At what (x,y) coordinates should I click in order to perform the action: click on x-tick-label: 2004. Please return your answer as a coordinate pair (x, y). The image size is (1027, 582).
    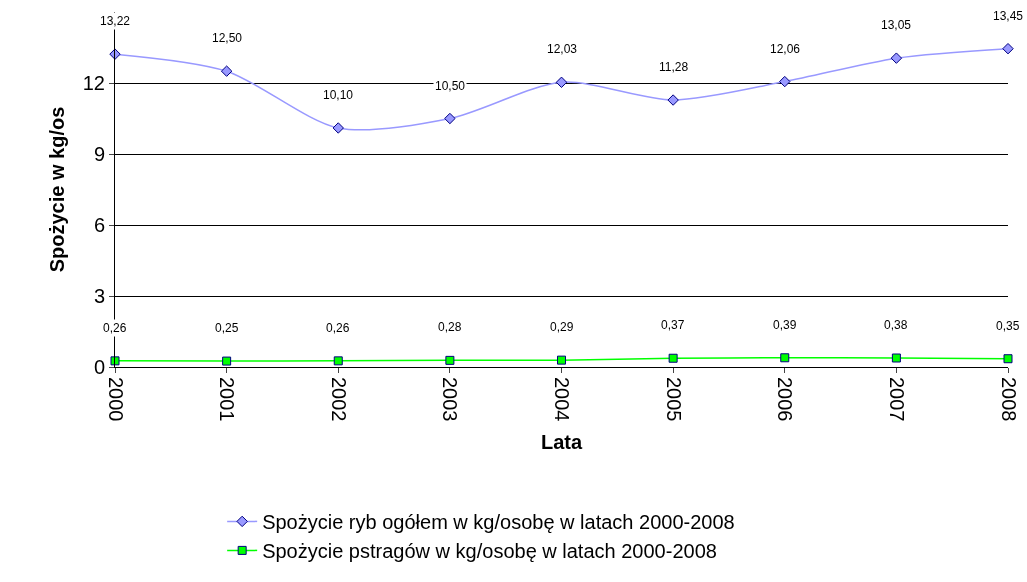
    Looking at the image, I should click on (562, 399).